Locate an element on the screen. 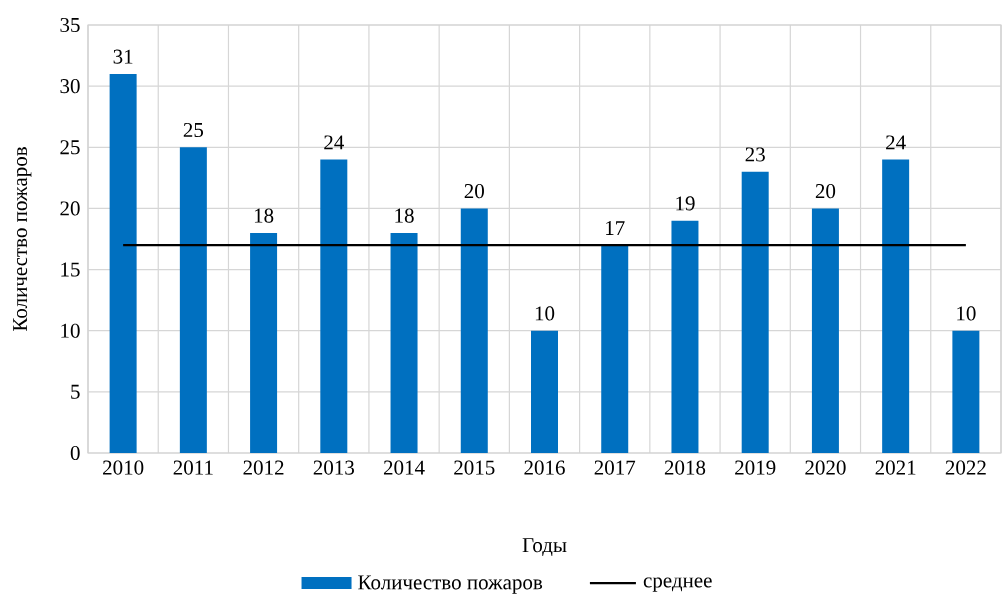  y-tick-label: 30 is located at coordinates (70, 86).